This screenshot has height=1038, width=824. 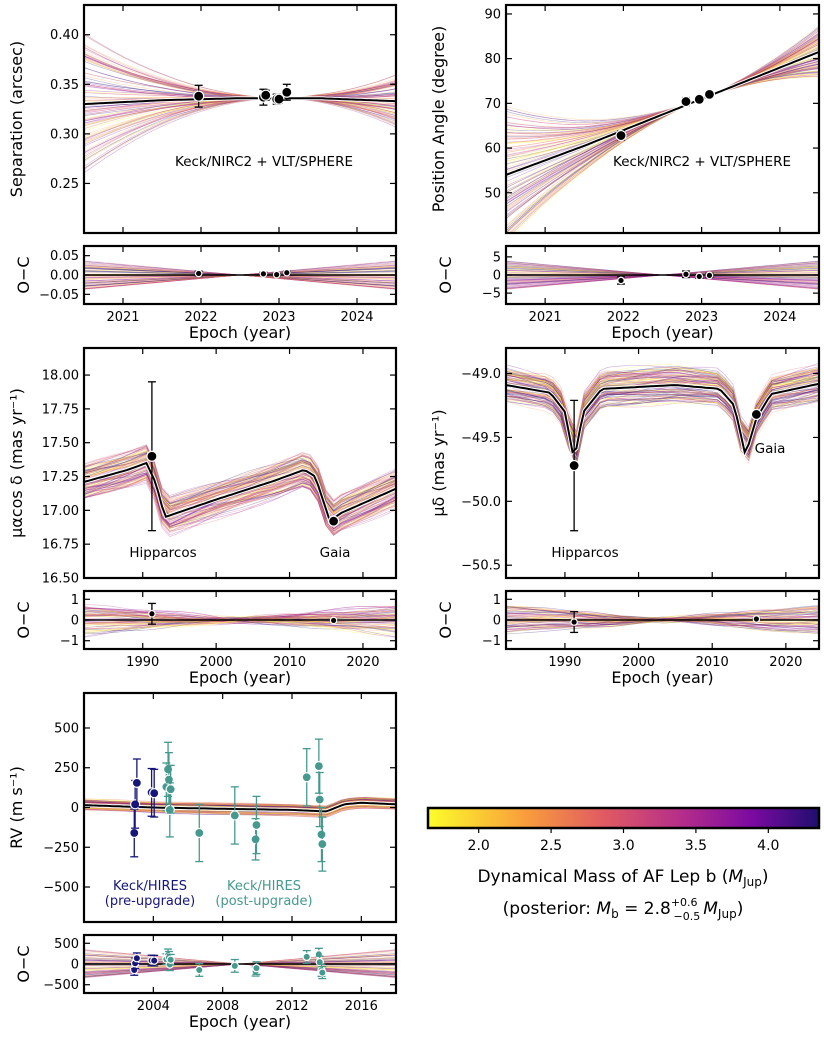 What do you see at coordinates (142, 662) in the screenshot?
I see `pmra_oc-xtick-label-0: 1990` at bounding box center [142, 662].